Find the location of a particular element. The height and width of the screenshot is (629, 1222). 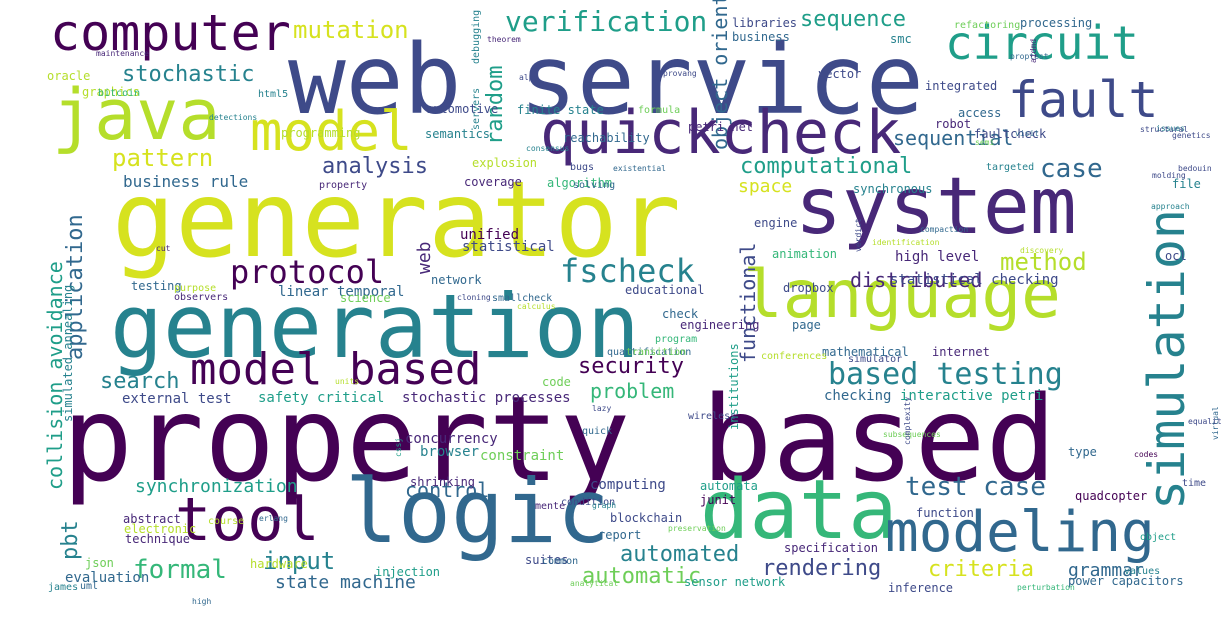

word-graph: graph is located at coordinates (604, 505).